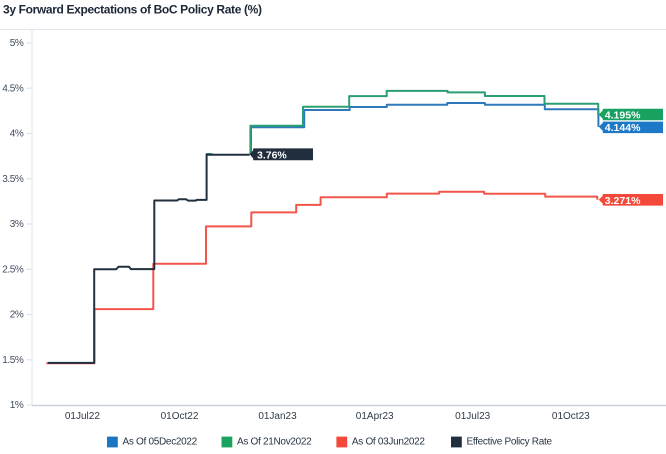 The width and height of the screenshot is (666, 454). I want to click on svg-text: 4%, so click(17, 134).